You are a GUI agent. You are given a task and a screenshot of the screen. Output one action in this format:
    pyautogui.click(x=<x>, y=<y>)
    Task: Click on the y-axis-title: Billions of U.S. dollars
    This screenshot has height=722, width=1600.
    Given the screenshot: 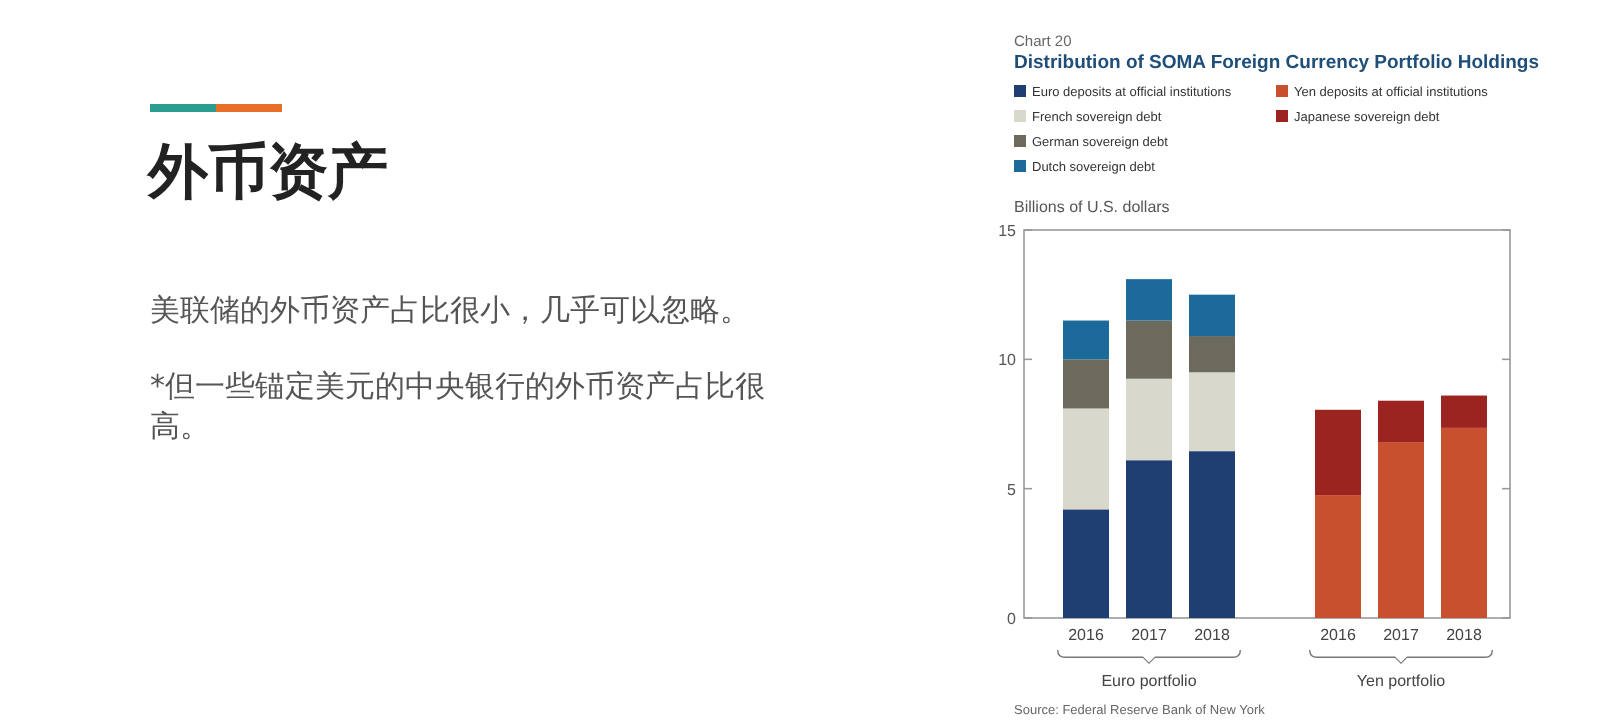 What is the action you would take?
    pyautogui.click(x=1092, y=207)
    